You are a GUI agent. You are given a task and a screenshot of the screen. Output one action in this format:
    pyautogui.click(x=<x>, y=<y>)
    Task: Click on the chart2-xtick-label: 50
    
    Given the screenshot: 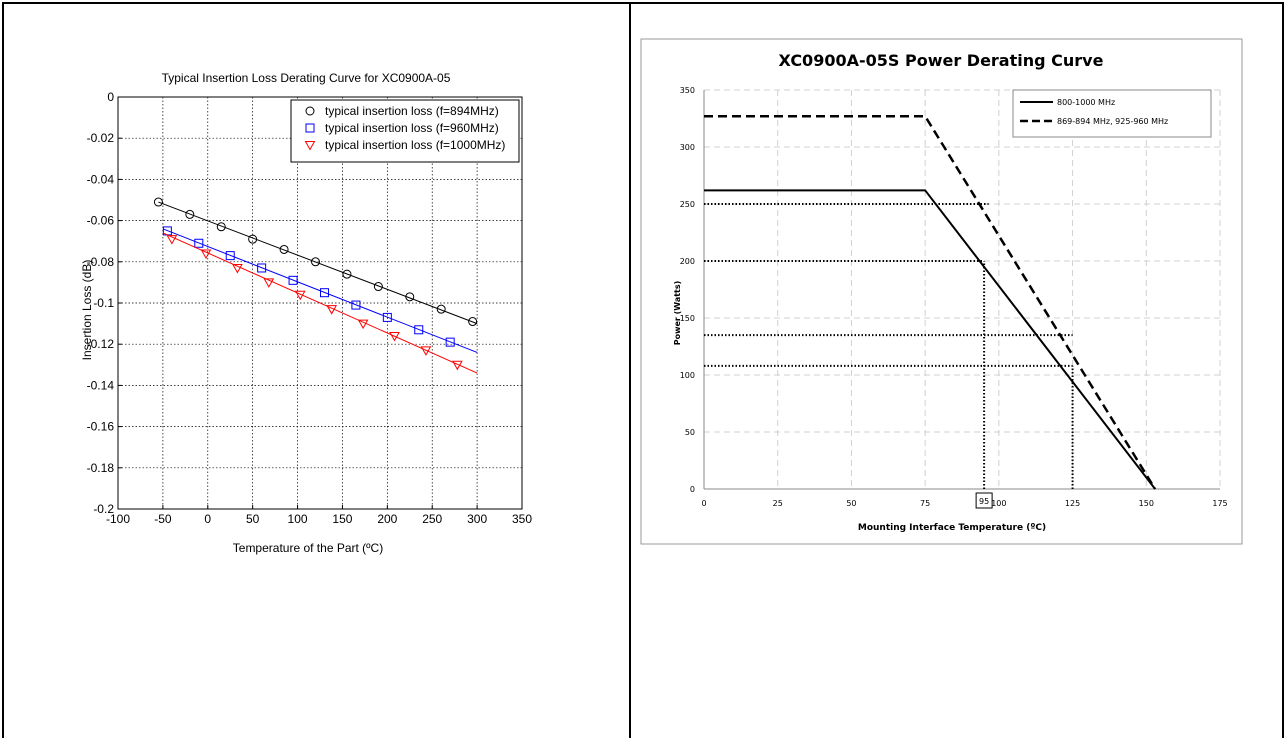 What is the action you would take?
    pyautogui.click(x=851, y=503)
    